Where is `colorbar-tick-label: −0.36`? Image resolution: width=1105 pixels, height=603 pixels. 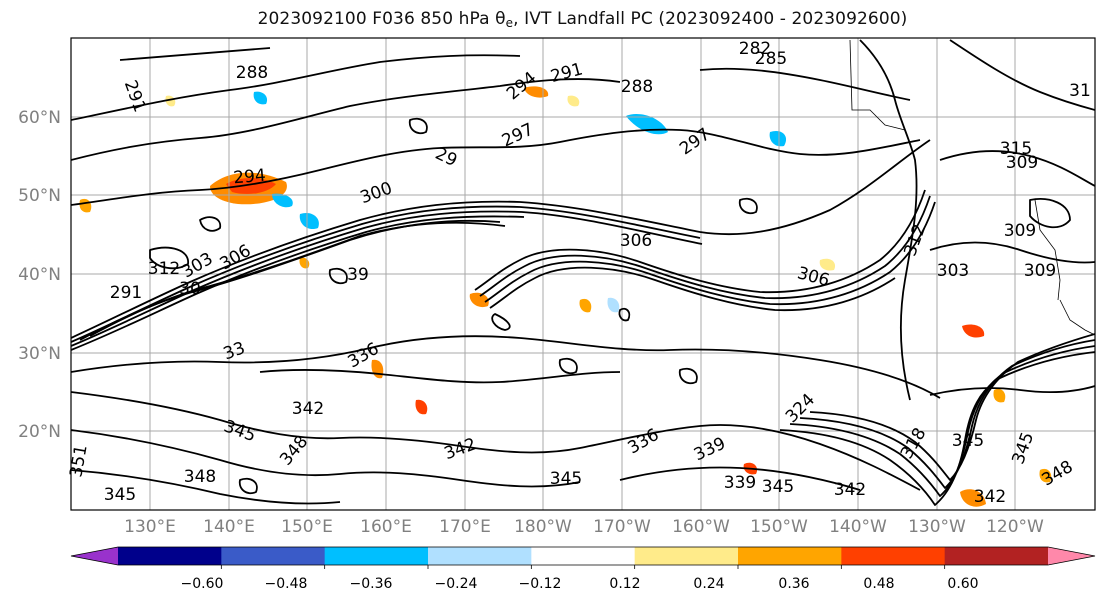 colorbar-tick-label: −0.36 is located at coordinates (371, 584).